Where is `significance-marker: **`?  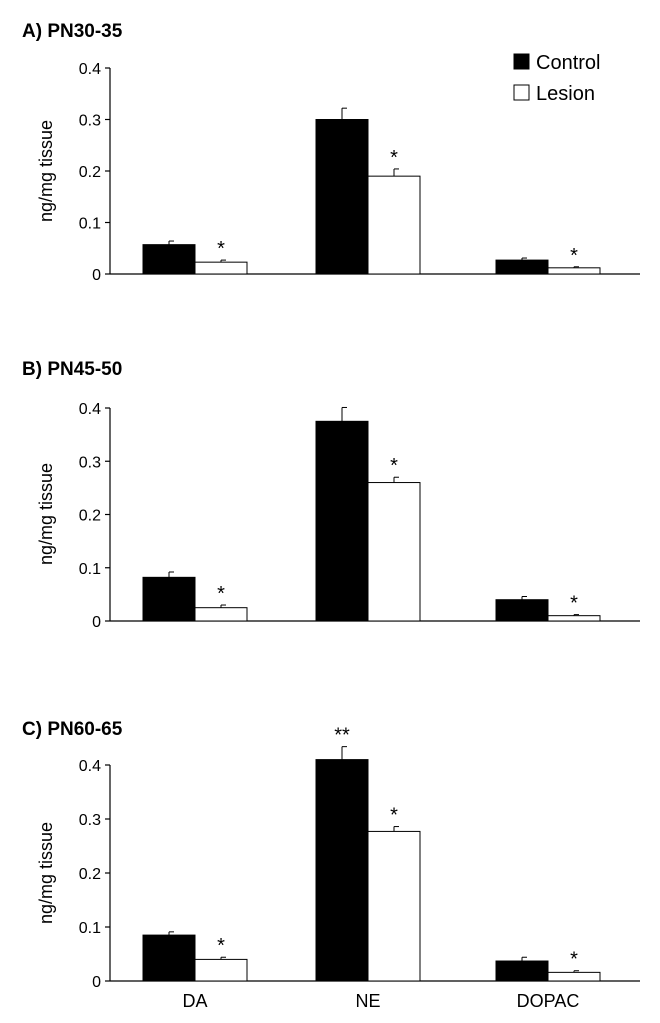 significance-marker: ** is located at coordinates (342, 736).